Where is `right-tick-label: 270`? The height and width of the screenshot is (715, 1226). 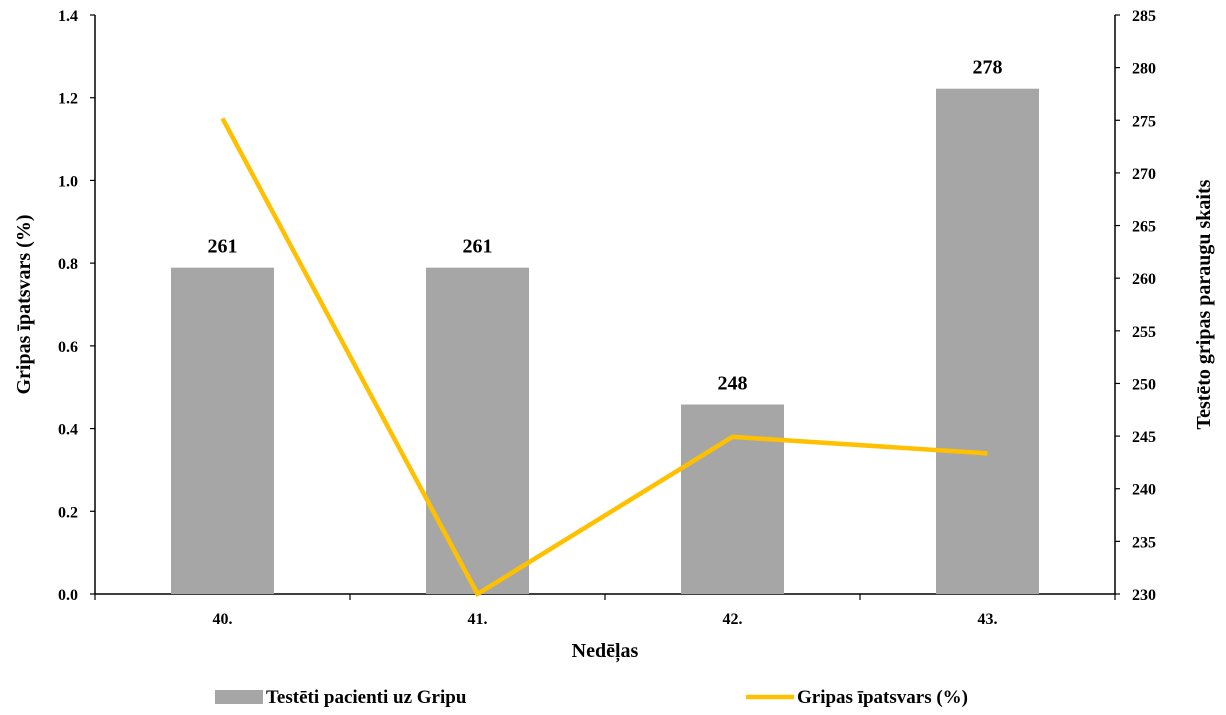 right-tick-label: 270 is located at coordinates (1144, 174).